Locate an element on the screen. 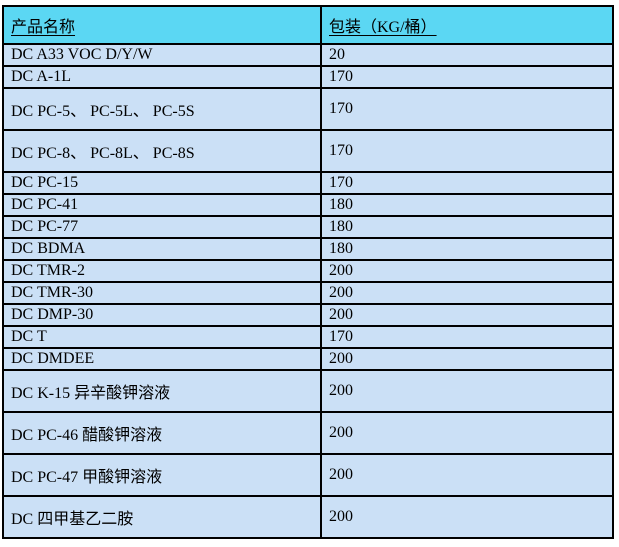  product-name-cell: DC PC-47 甲酸钾溶液 is located at coordinates (162, 475).